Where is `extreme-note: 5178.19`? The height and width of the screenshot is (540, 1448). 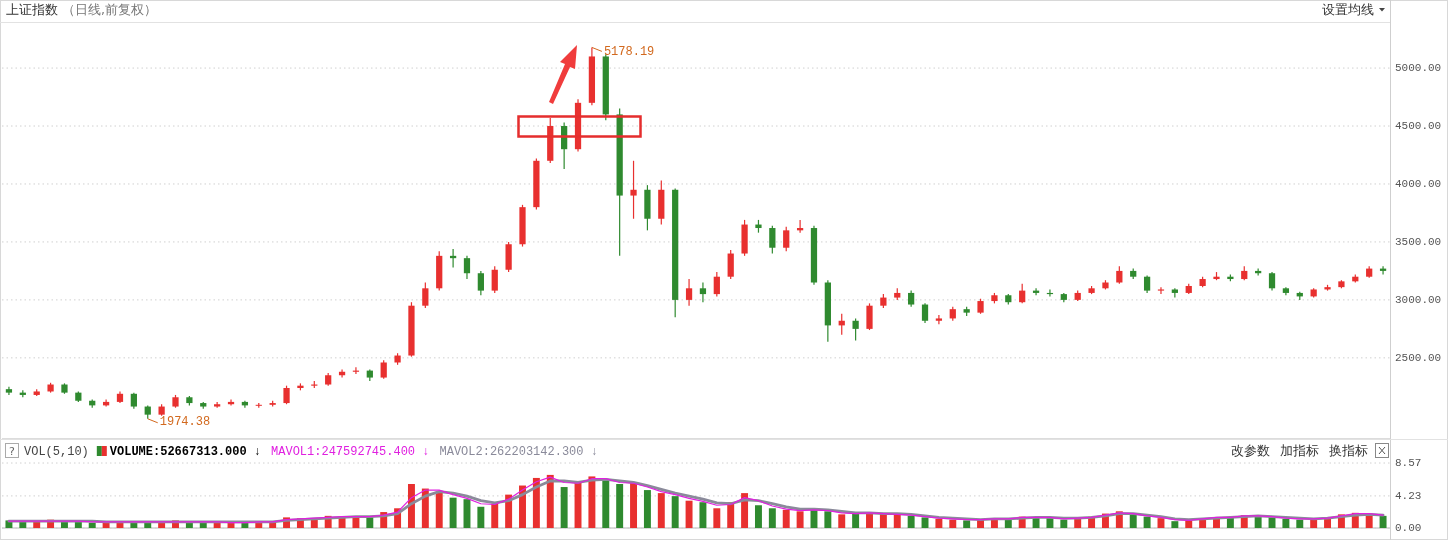 extreme-note: 5178.19 is located at coordinates (623, 52).